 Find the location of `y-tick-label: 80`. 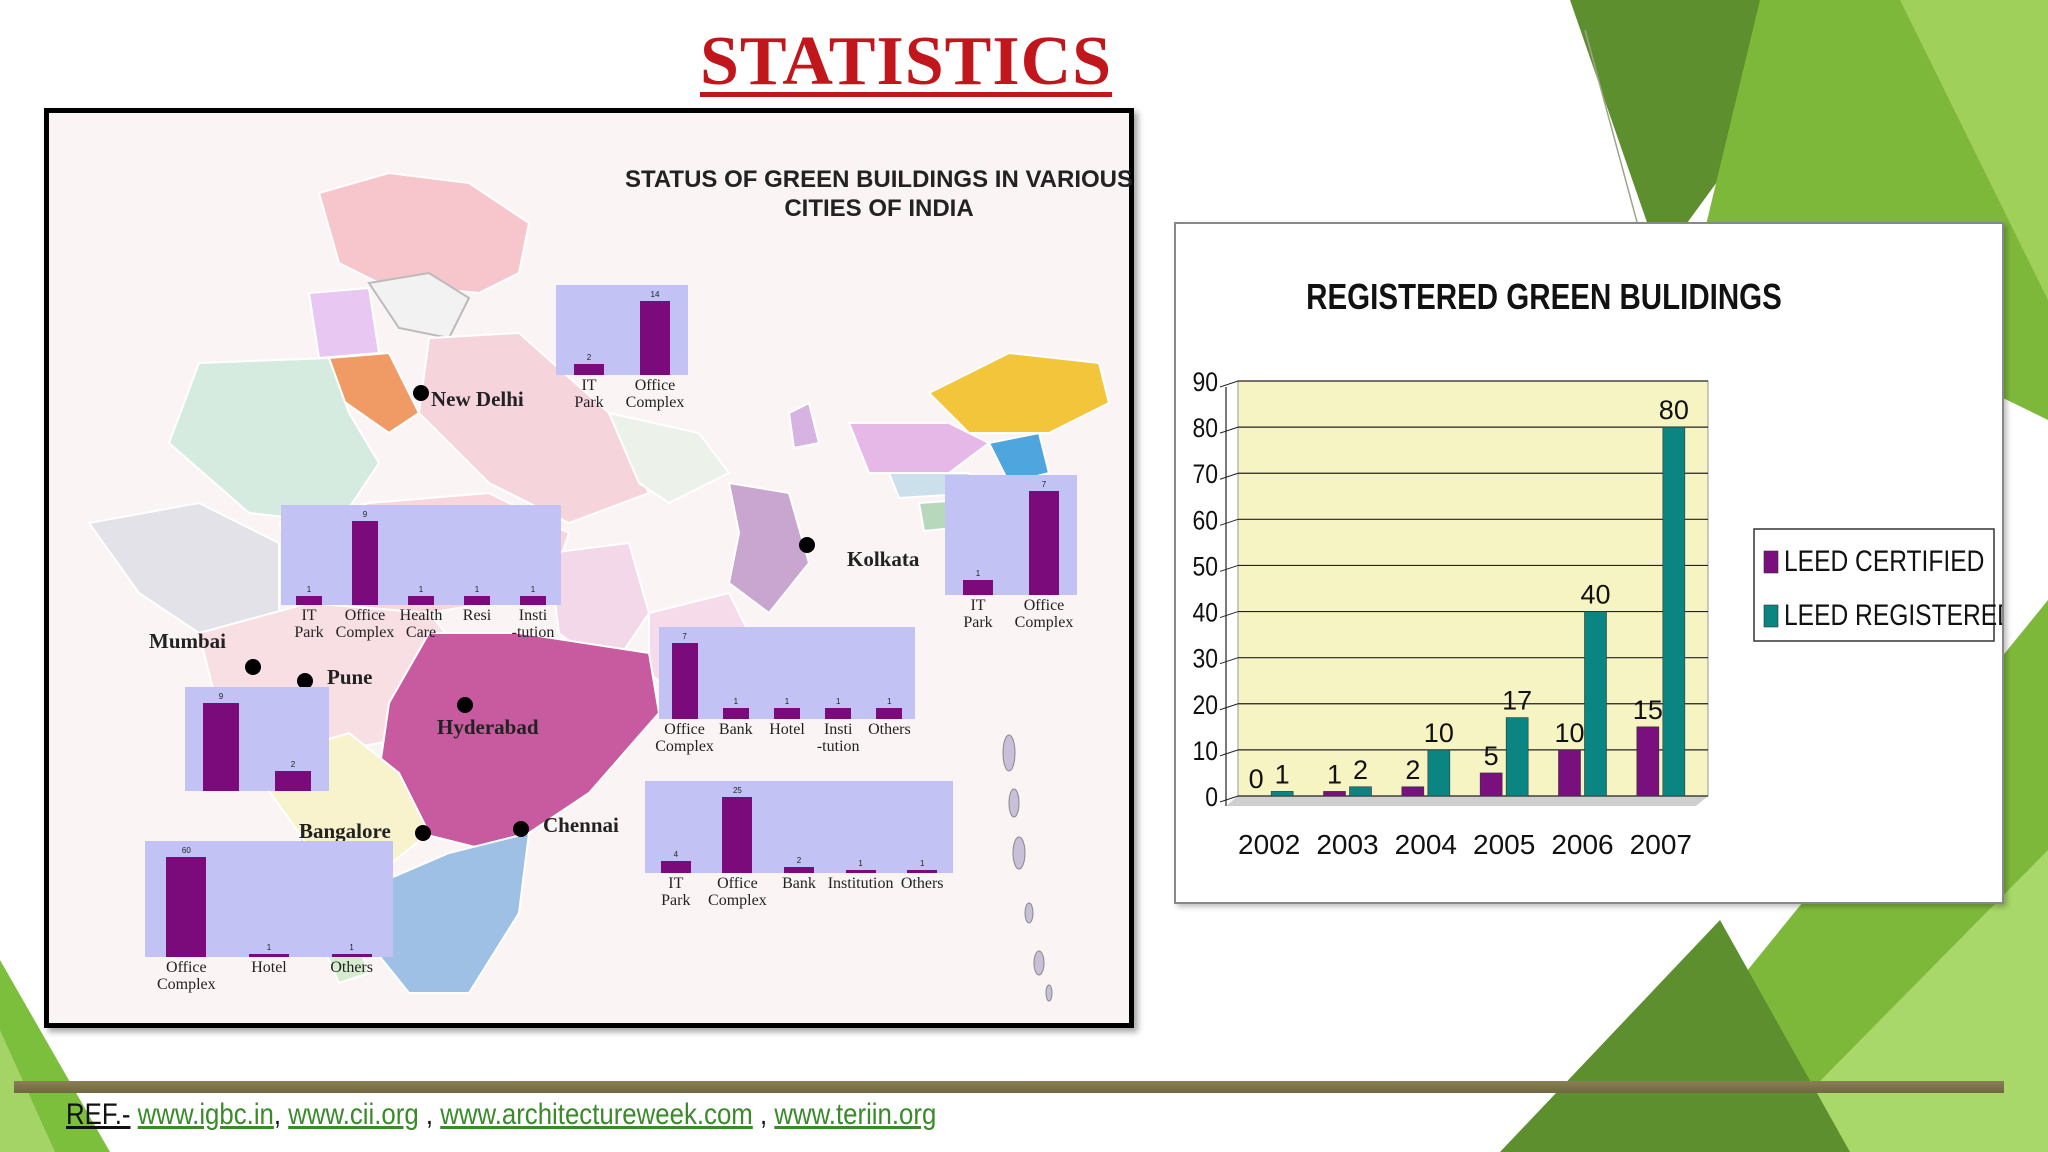

y-tick-label: 80 is located at coordinates (1205, 428).